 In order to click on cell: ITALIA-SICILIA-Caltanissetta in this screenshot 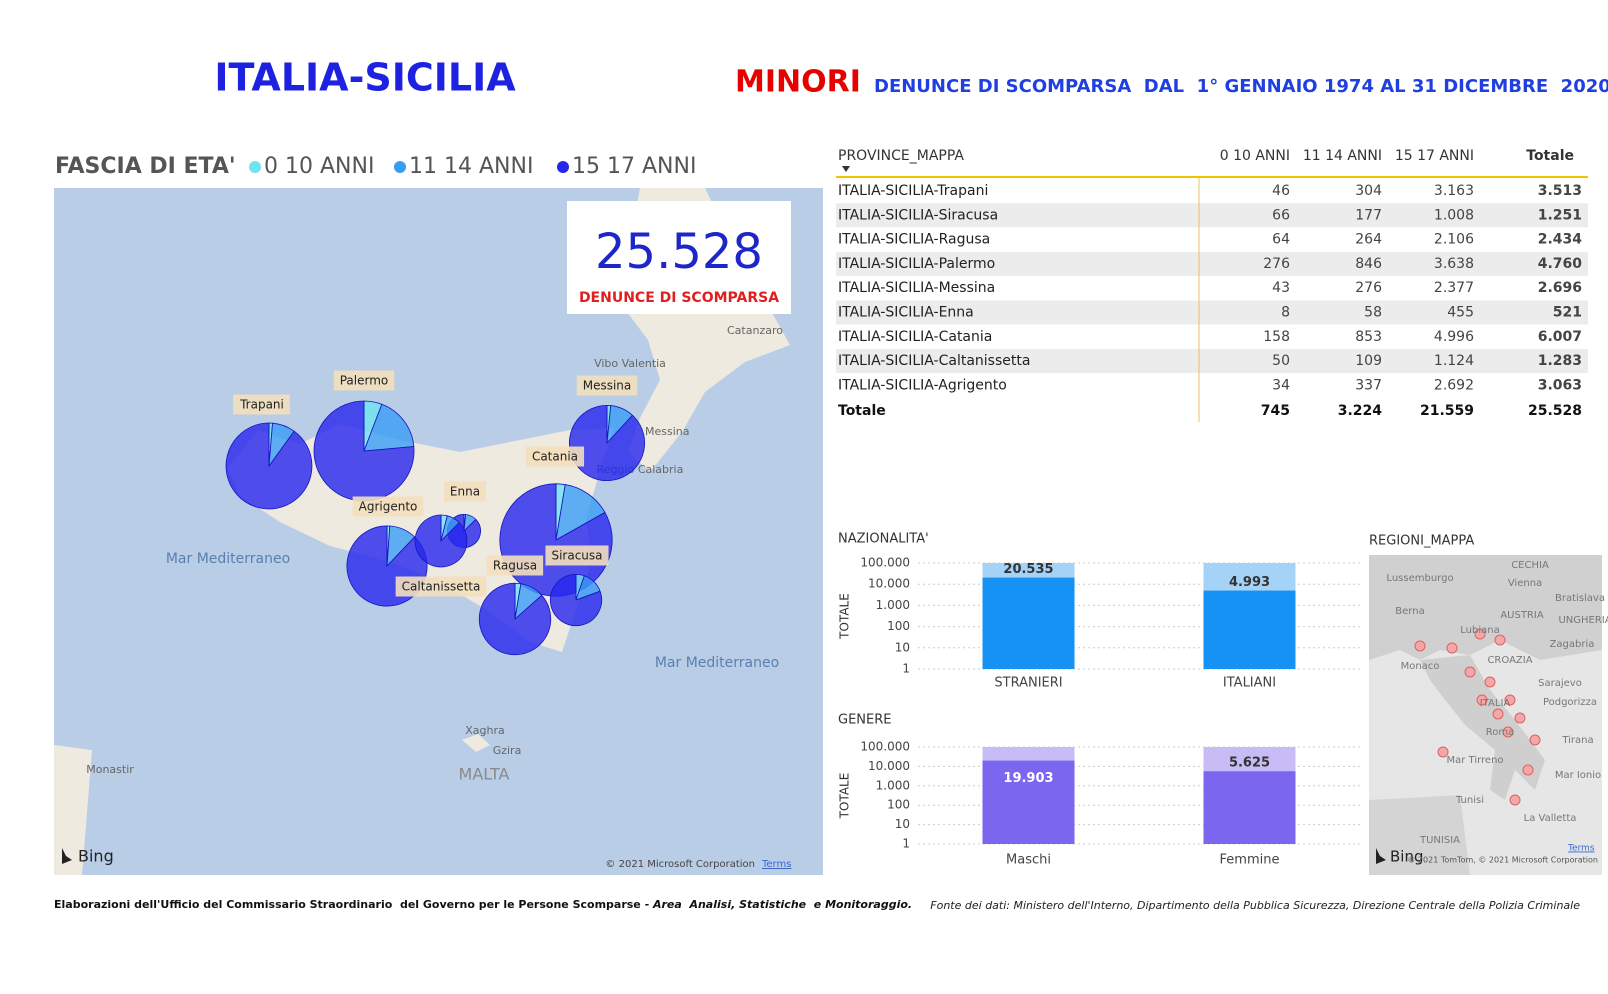, I will do `click(934, 361)`.